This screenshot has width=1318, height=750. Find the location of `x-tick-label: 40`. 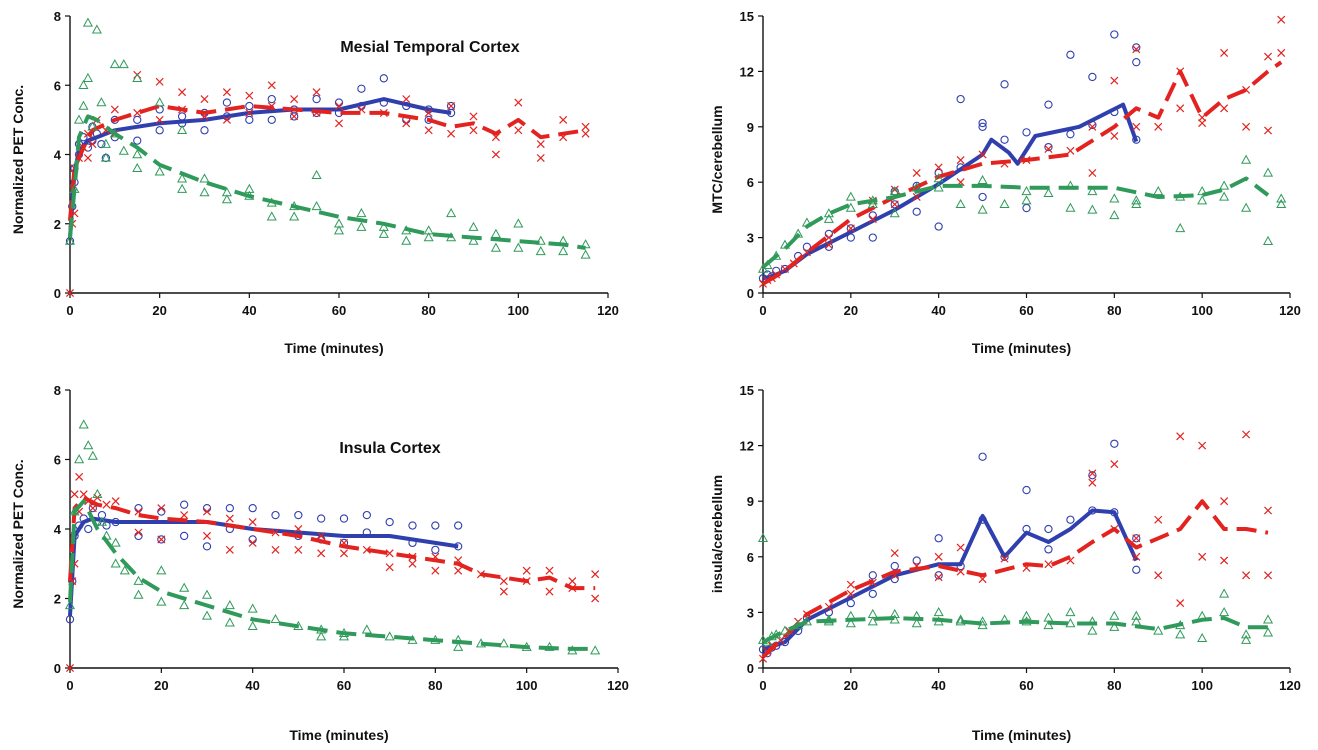

x-tick-label: 40 is located at coordinates (249, 310).